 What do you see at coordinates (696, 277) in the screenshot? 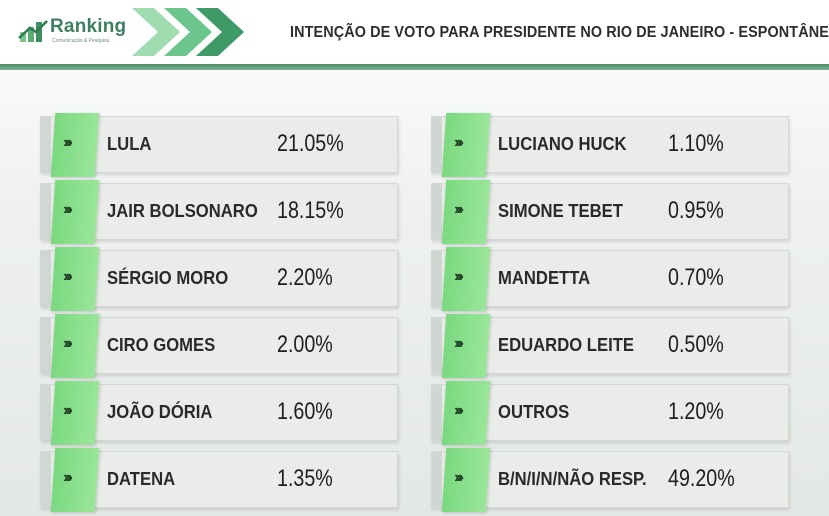
I see `candidate-value: 0.70%` at bounding box center [696, 277].